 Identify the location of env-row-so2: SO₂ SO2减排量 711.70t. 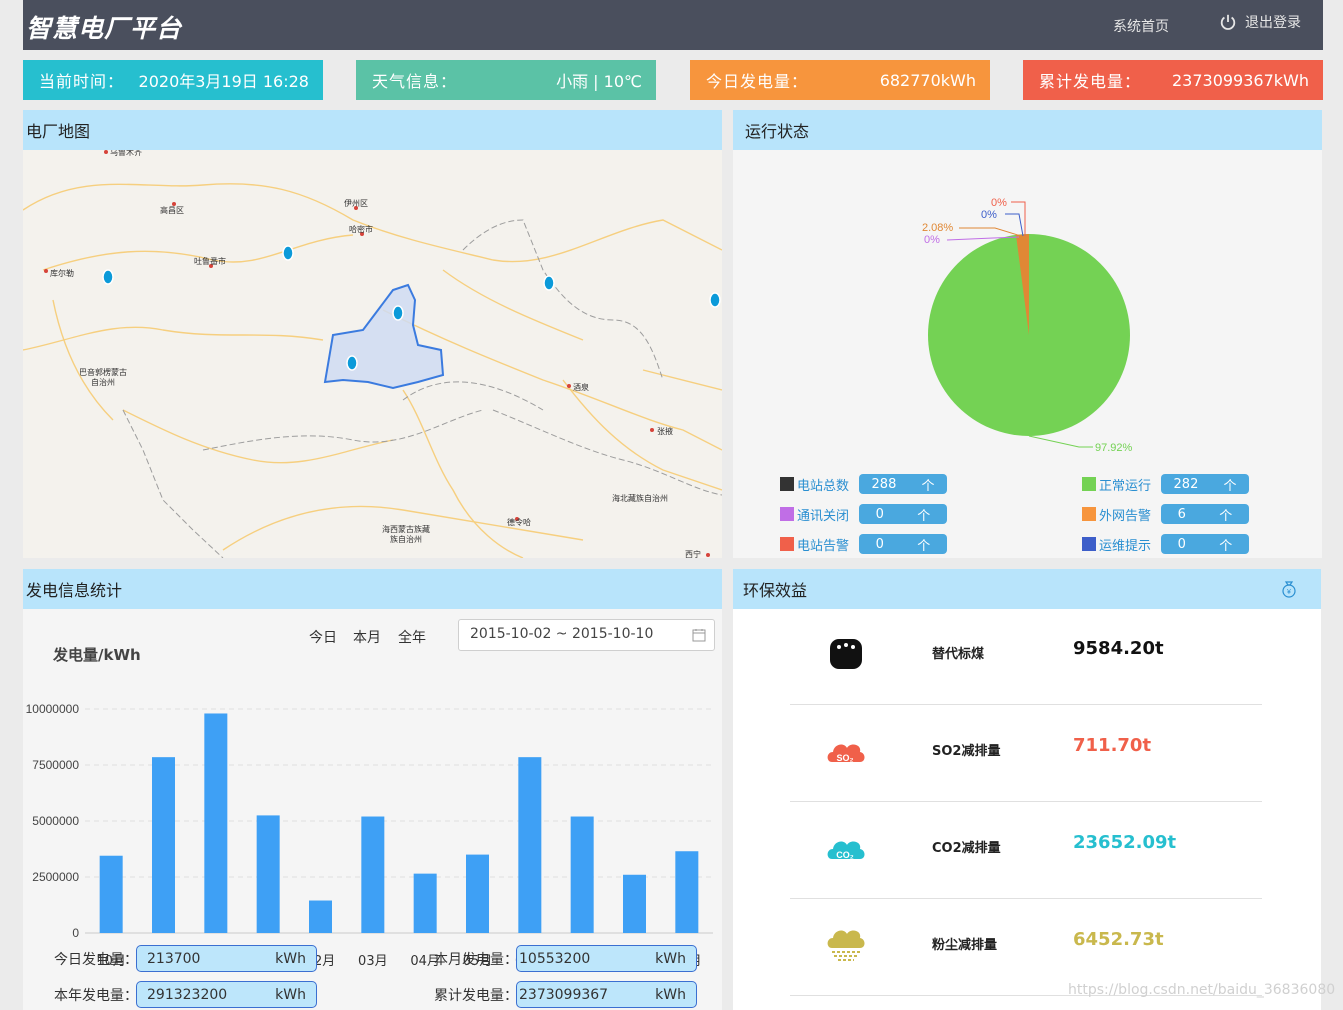
(1026, 754).